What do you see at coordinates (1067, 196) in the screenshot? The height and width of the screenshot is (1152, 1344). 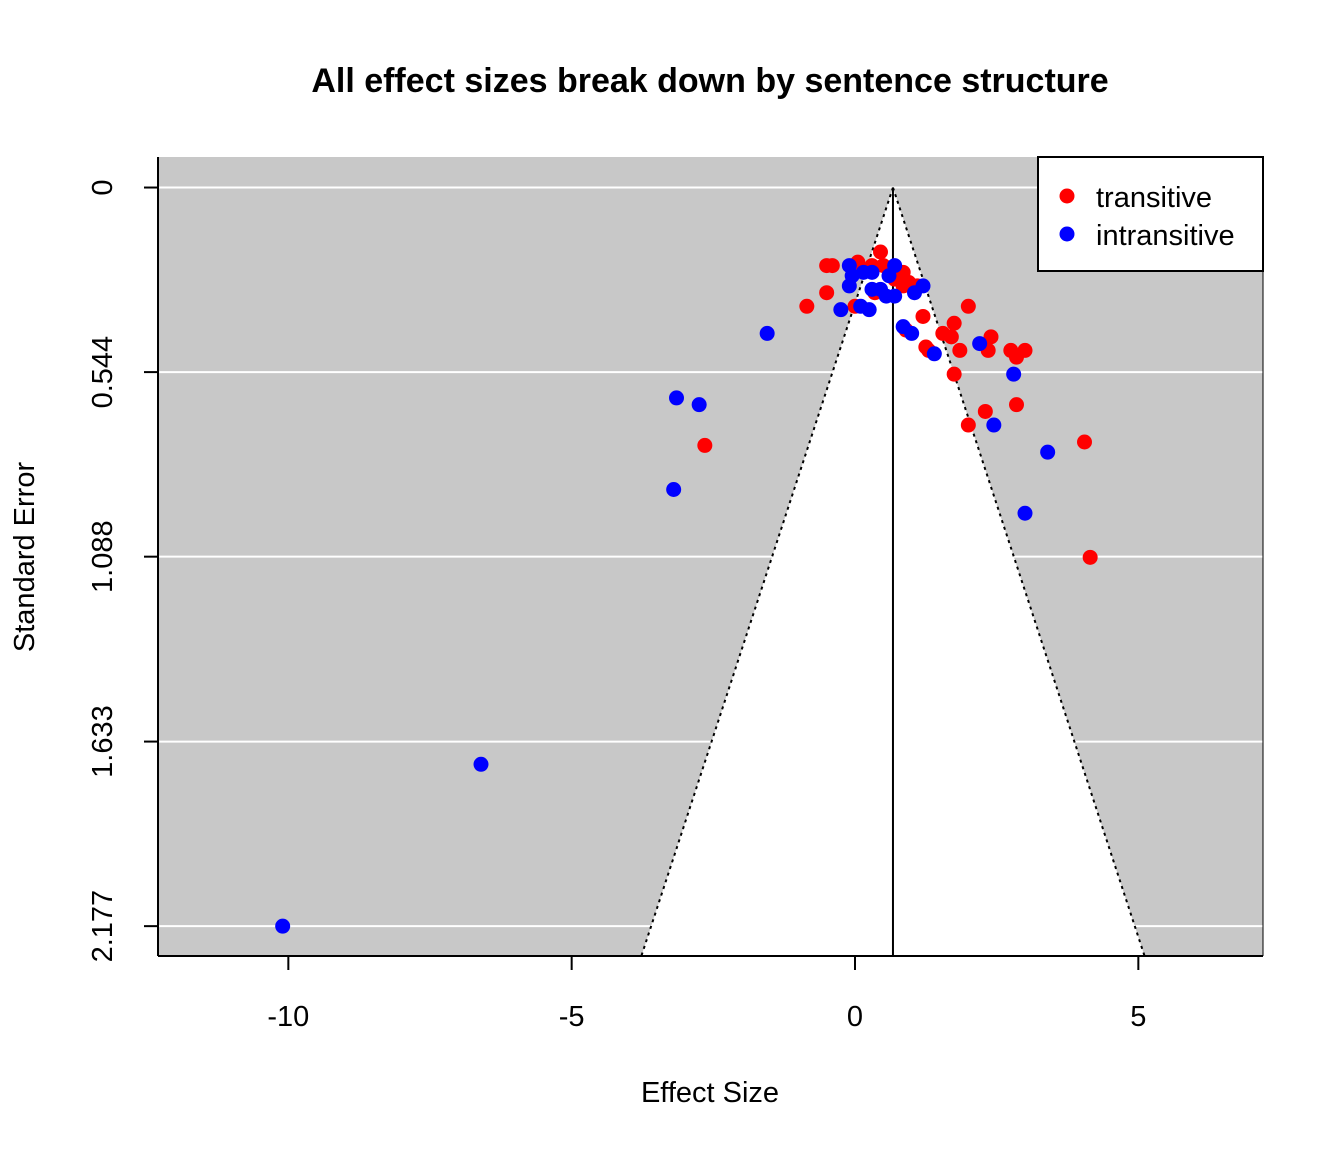 I see `legend-marker-transitive` at bounding box center [1067, 196].